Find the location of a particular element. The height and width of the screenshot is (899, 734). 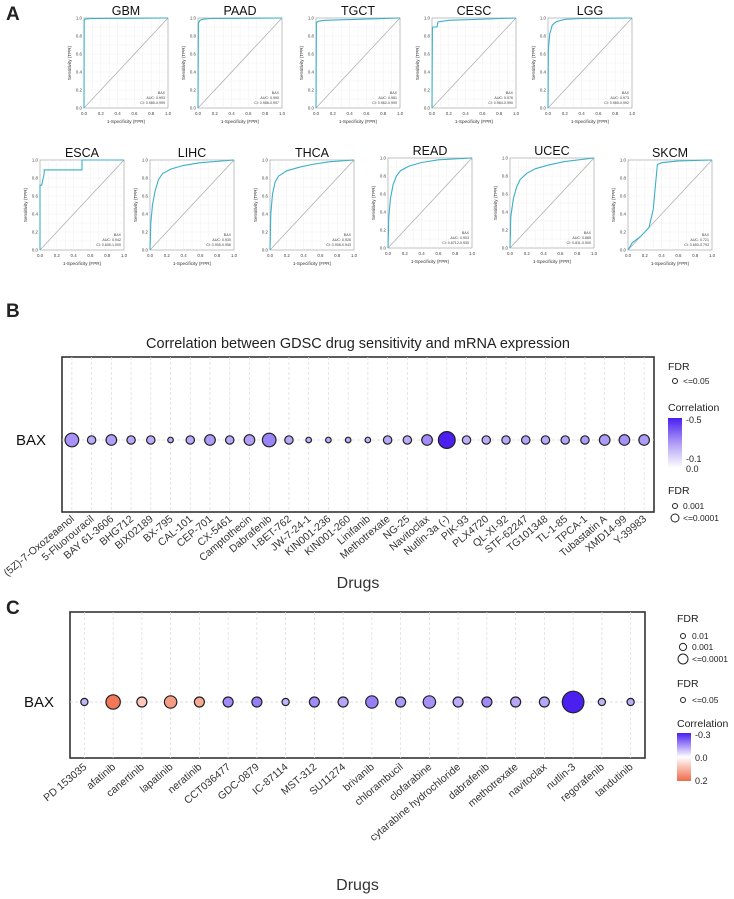

bubble-cytarabine-hydrochloride is located at coordinates (458, 702).